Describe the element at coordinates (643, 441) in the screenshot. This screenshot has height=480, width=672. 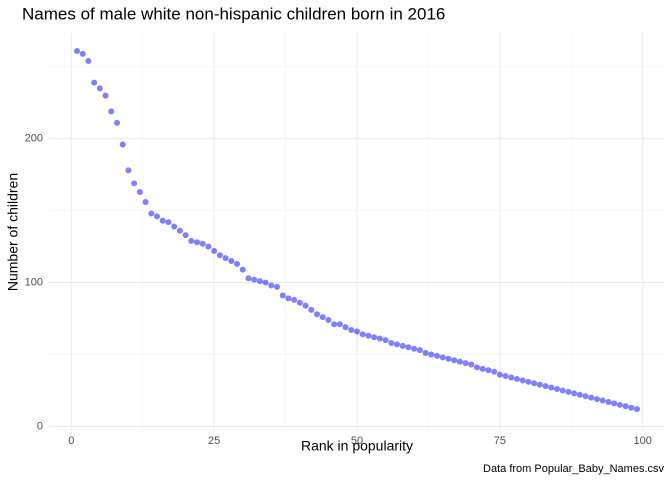
I see `x-tick-label: 100` at that location.